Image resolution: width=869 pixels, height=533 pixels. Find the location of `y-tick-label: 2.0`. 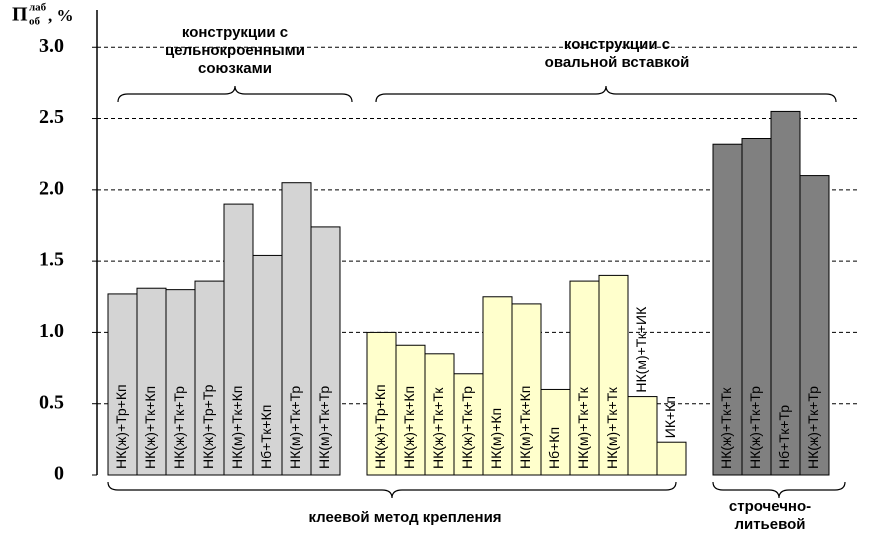

y-tick-label: 2.0 is located at coordinates (51, 188).